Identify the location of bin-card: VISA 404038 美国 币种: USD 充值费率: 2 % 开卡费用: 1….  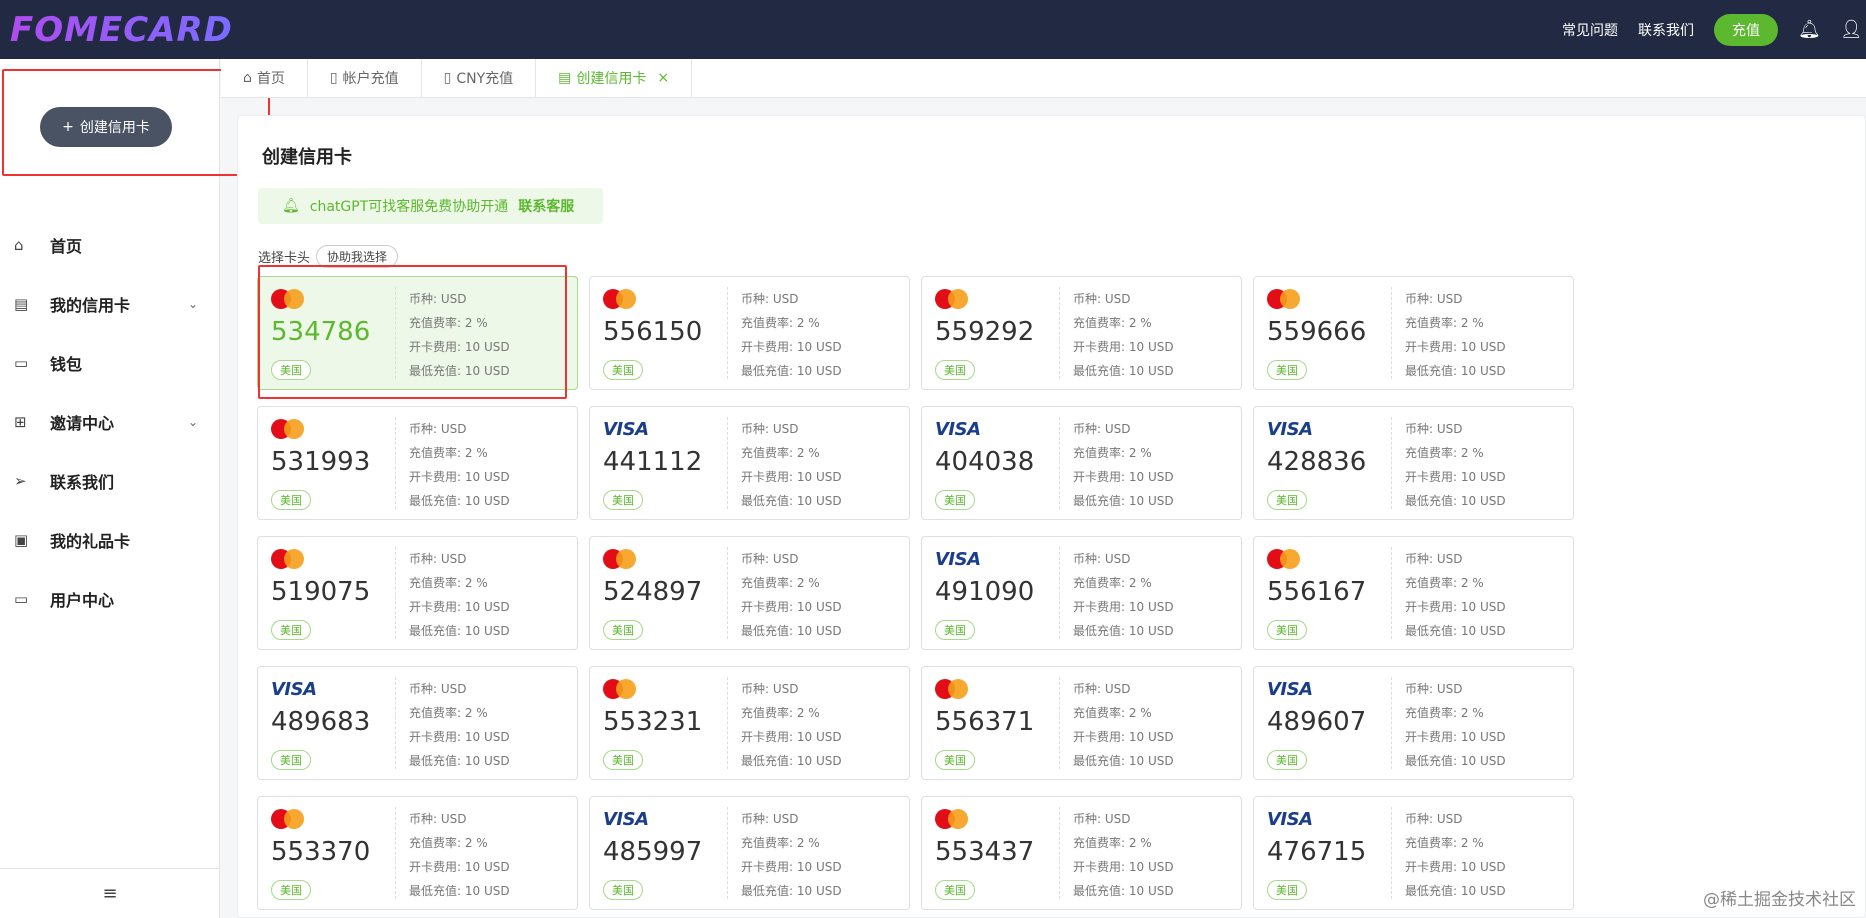
(1081, 463).